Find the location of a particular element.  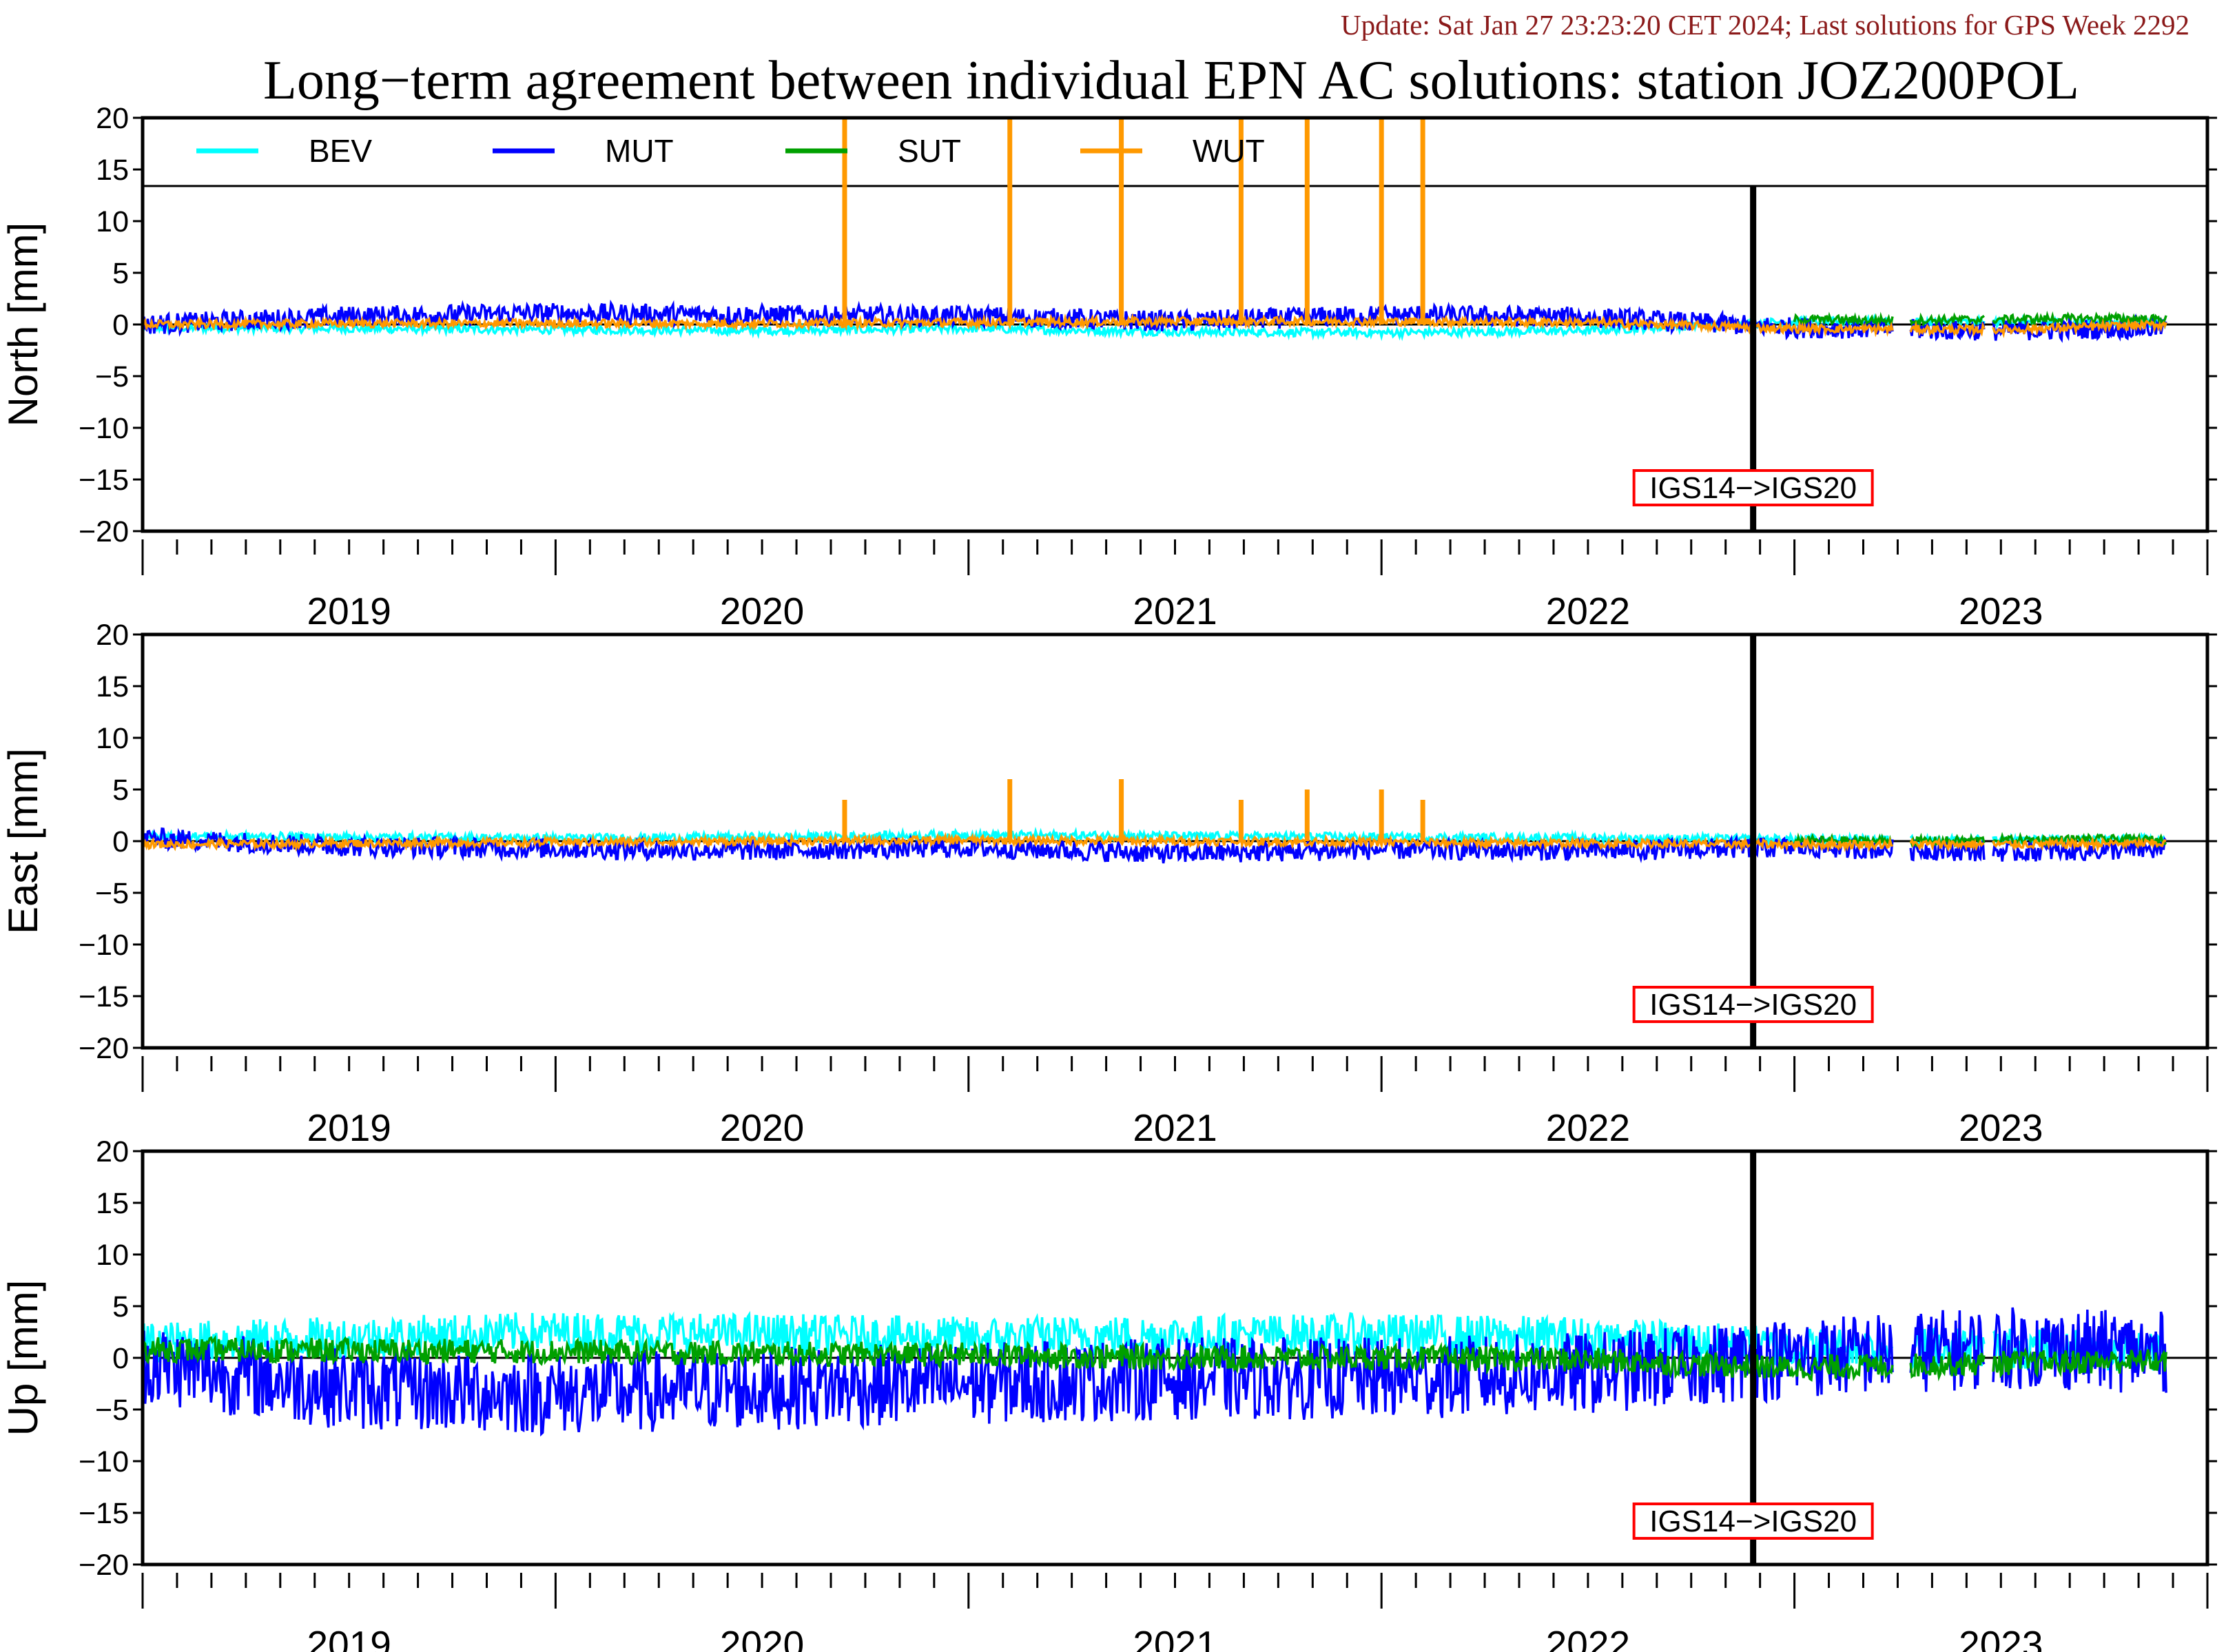

y-axis-label: North [mm] is located at coordinates (23, 325).